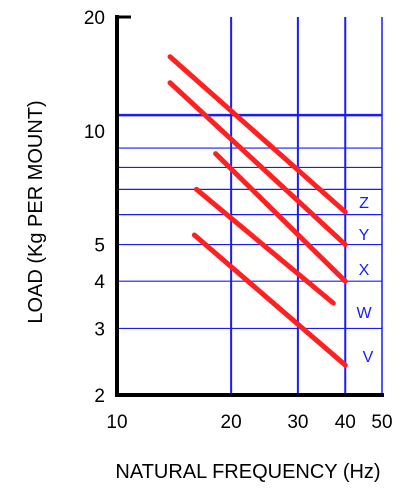  What do you see at coordinates (247, 472) in the screenshot?
I see `x-axis-label: NATURAL FREQUENCY (Hz)` at bounding box center [247, 472].